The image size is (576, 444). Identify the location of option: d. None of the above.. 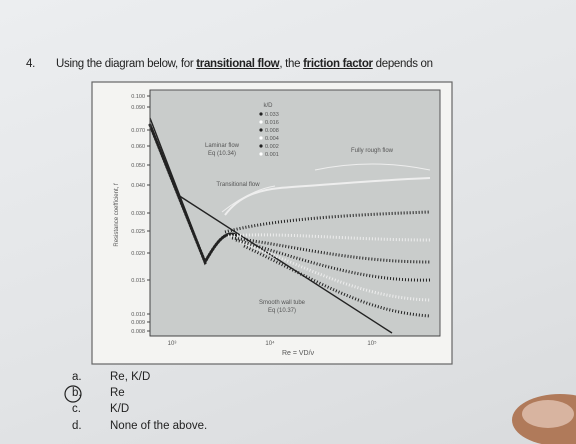
(139, 426).